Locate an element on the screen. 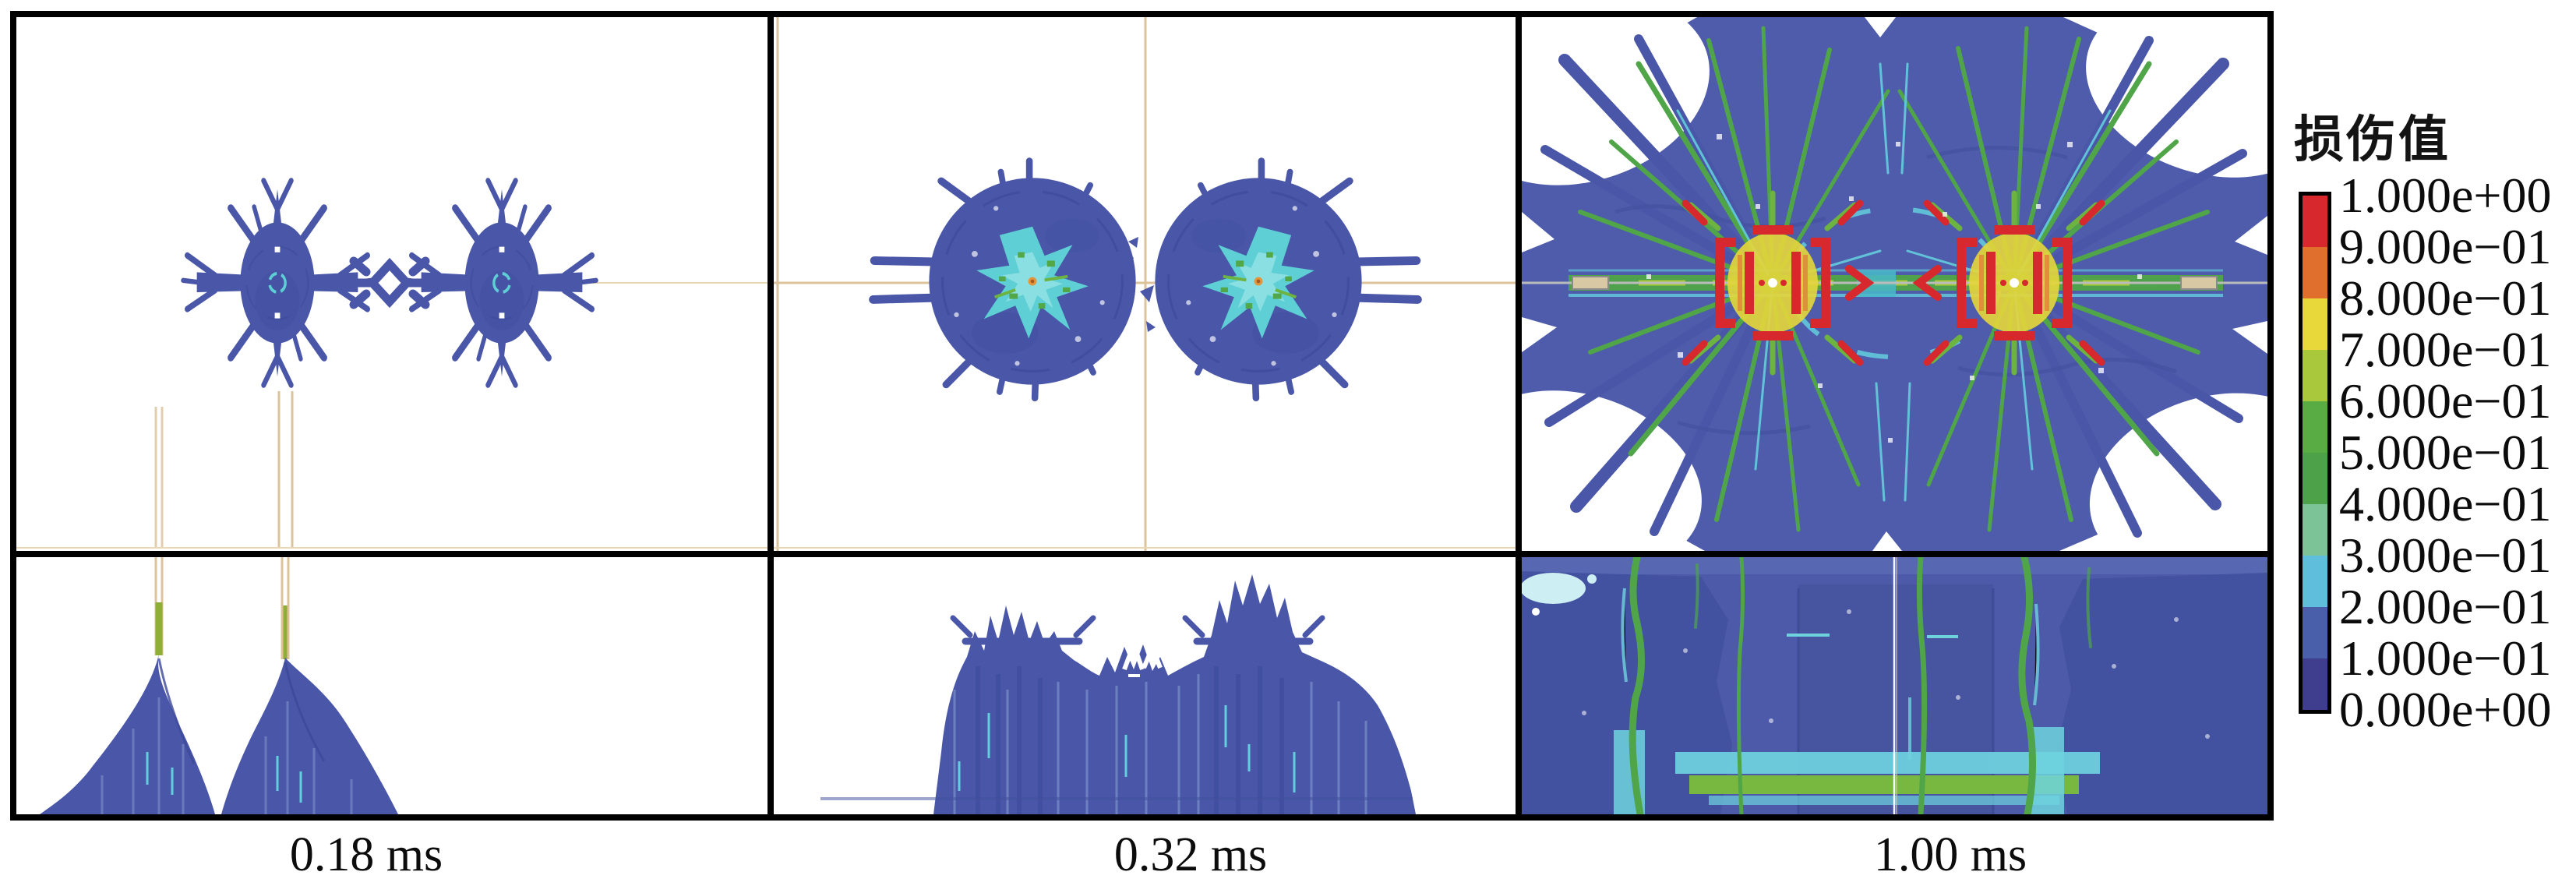  cone-shadow is located at coordinates (241, 711).